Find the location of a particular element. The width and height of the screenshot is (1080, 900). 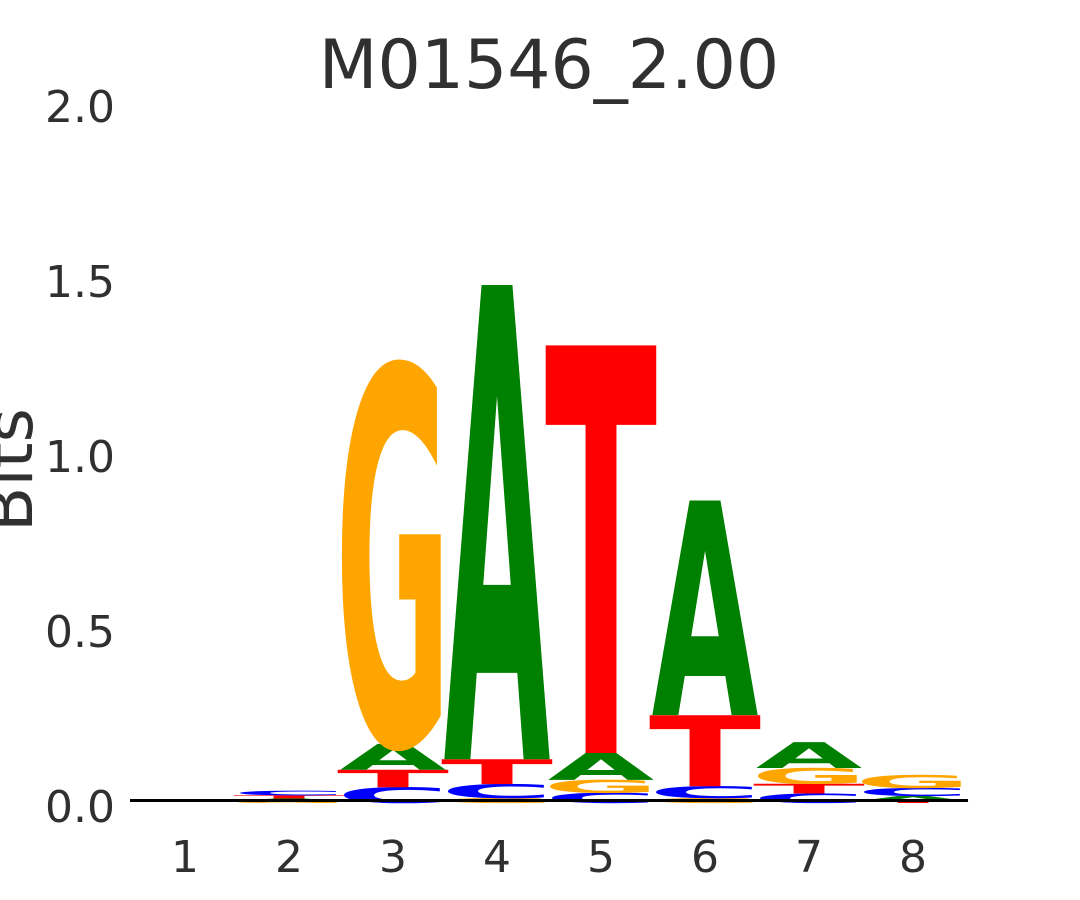

logo-letter-T-pos8: T is located at coordinates (913, 801).